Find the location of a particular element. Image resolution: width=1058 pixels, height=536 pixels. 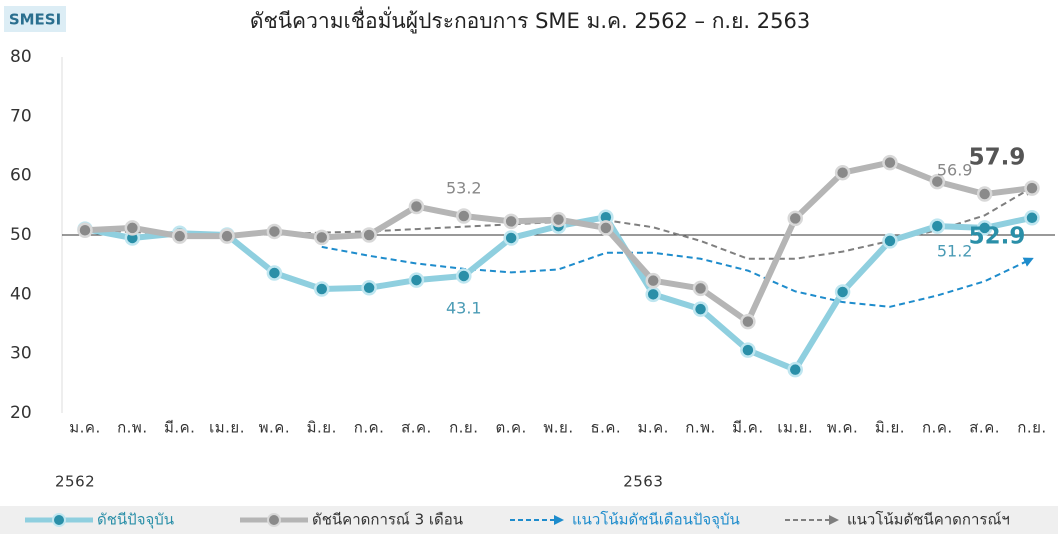

y-tick-label: 70 is located at coordinates (21, 116).